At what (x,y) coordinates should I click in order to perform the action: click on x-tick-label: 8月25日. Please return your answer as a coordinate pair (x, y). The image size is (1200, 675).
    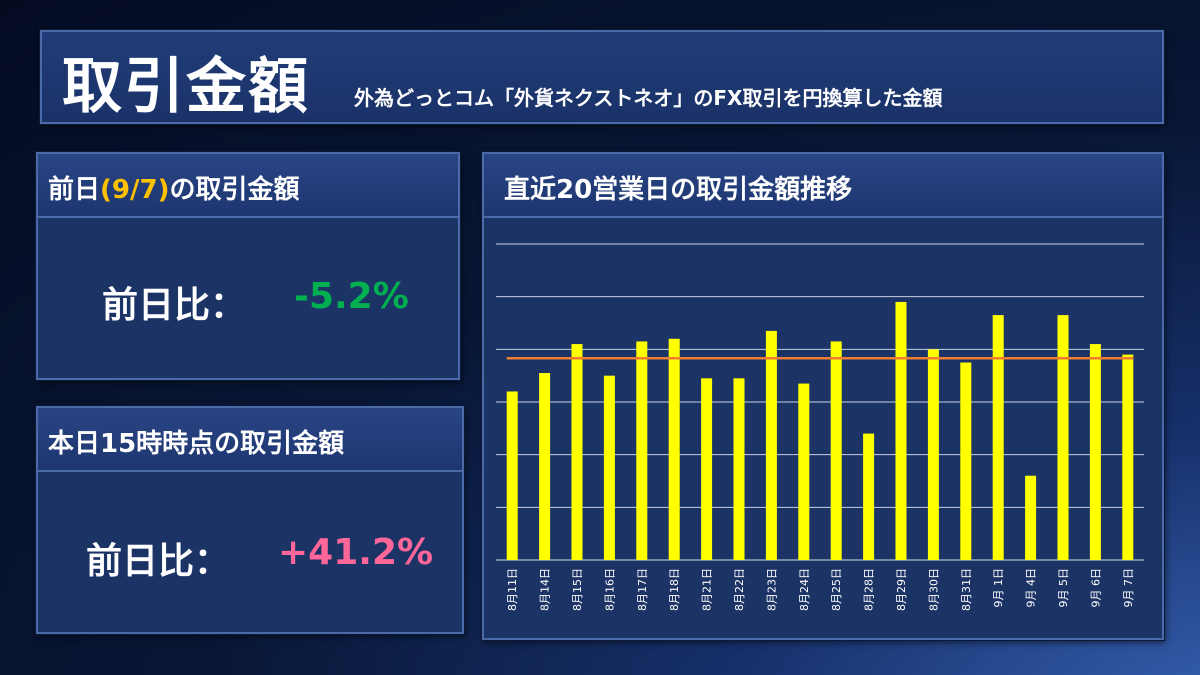
    Looking at the image, I should click on (836, 589).